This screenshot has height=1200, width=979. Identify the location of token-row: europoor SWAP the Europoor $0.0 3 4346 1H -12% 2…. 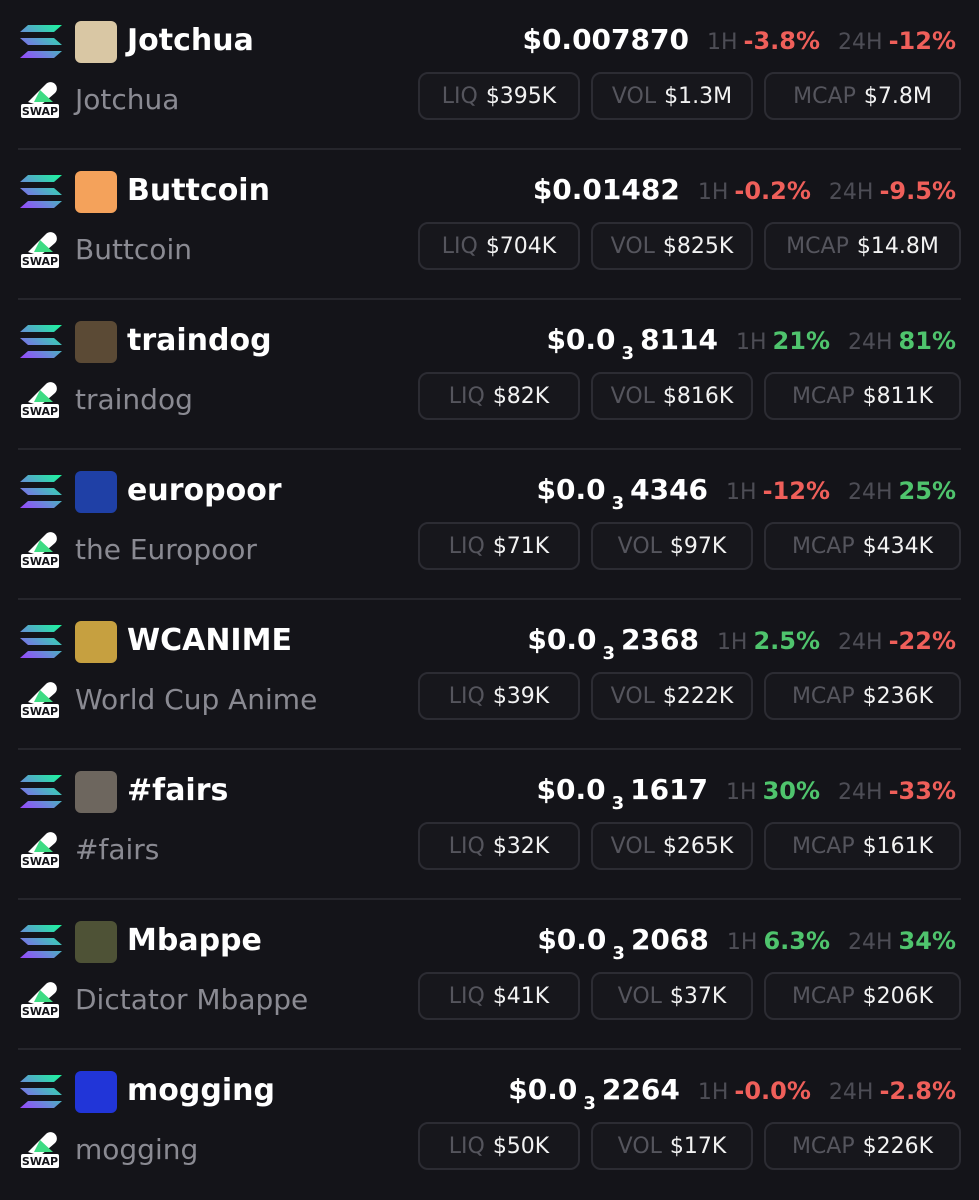
(489, 525).